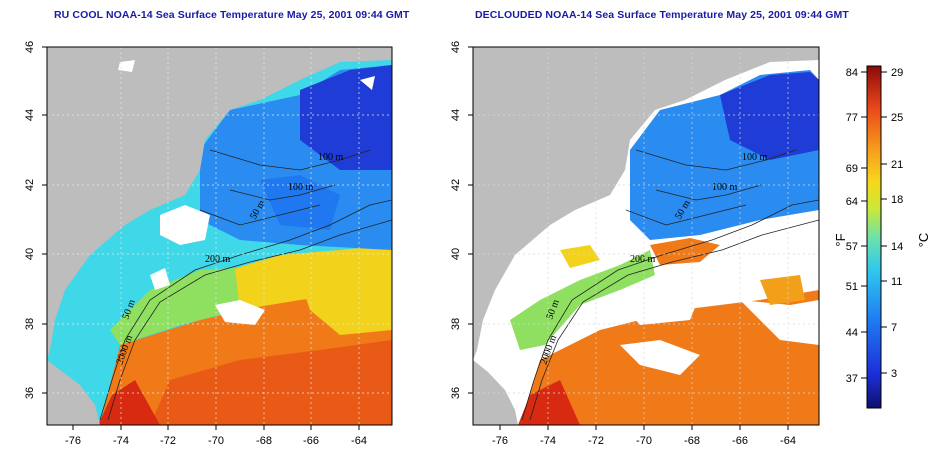  What do you see at coordinates (852, 202) in the screenshot?
I see `f-tick-label: 64` at bounding box center [852, 202].